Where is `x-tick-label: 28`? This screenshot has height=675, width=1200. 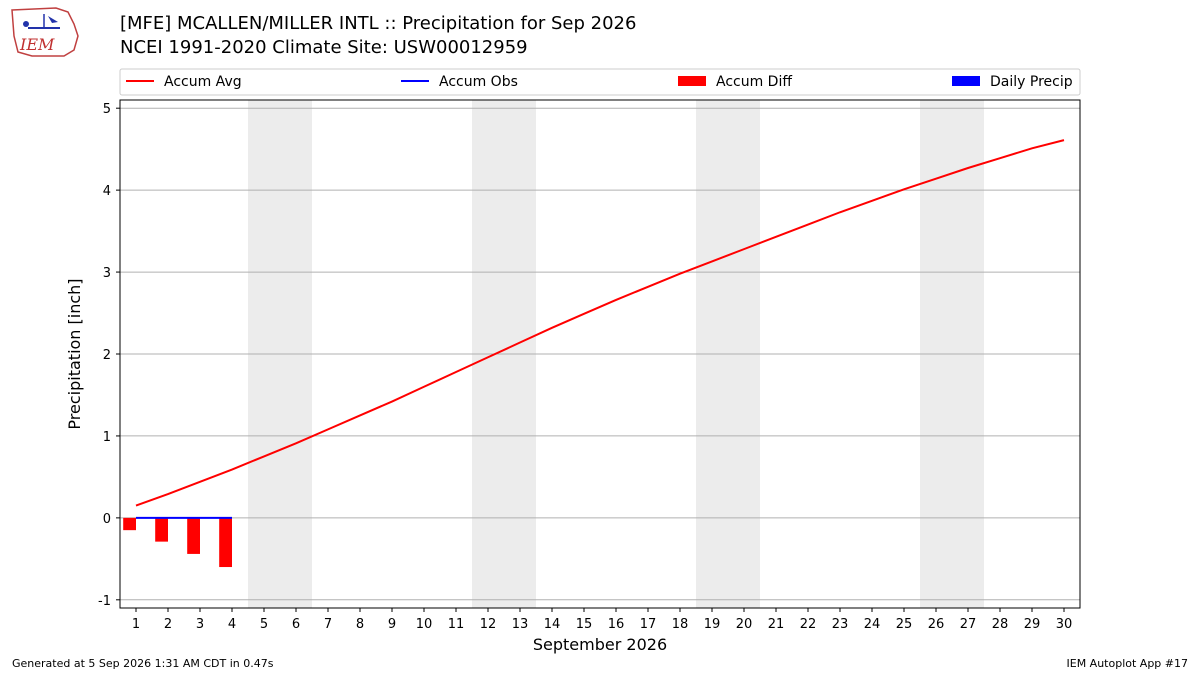
x-tick-label: 28 is located at coordinates (1000, 624).